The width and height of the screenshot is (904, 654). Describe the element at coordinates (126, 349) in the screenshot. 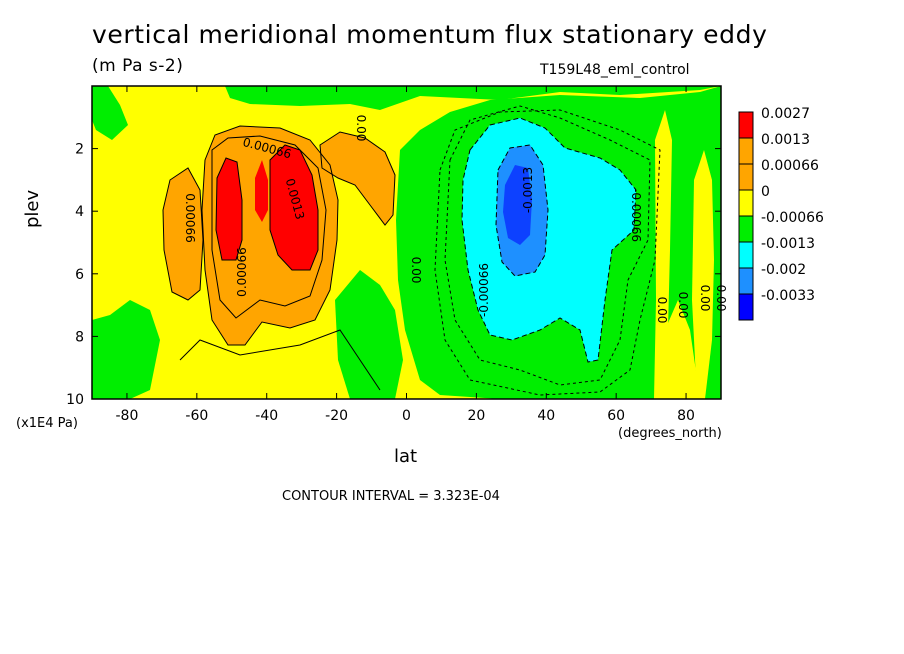

I see `region-neg-sh-bottom` at that location.